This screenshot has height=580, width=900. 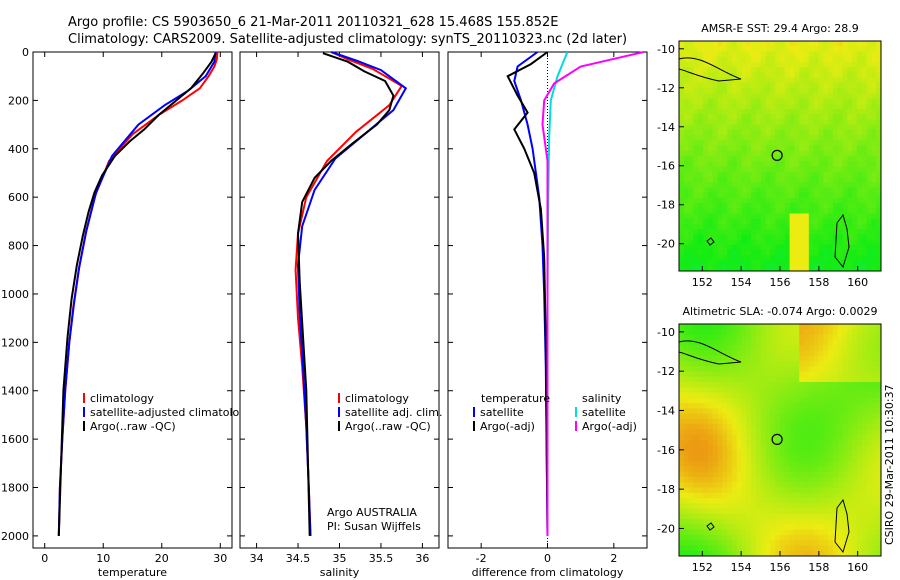 What do you see at coordinates (162, 558) in the screenshot?
I see `temperature-xtick-label: 20` at bounding box center [162, 558].